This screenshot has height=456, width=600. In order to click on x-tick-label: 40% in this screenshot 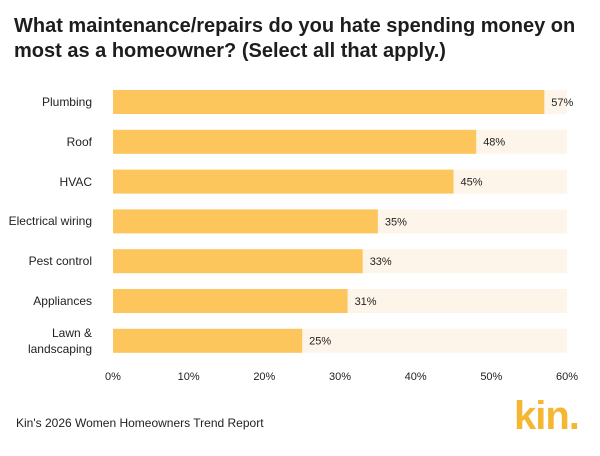, I will do `click(416, 377)`.